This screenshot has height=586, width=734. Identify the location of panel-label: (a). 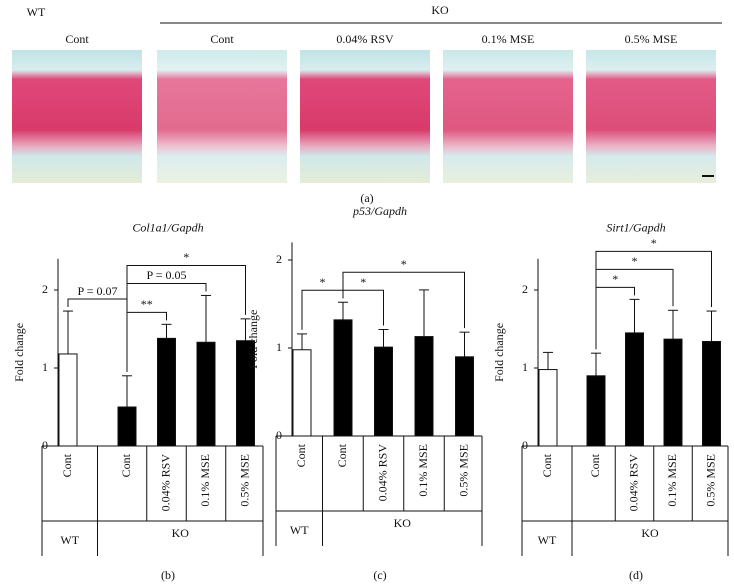
(366, 198).